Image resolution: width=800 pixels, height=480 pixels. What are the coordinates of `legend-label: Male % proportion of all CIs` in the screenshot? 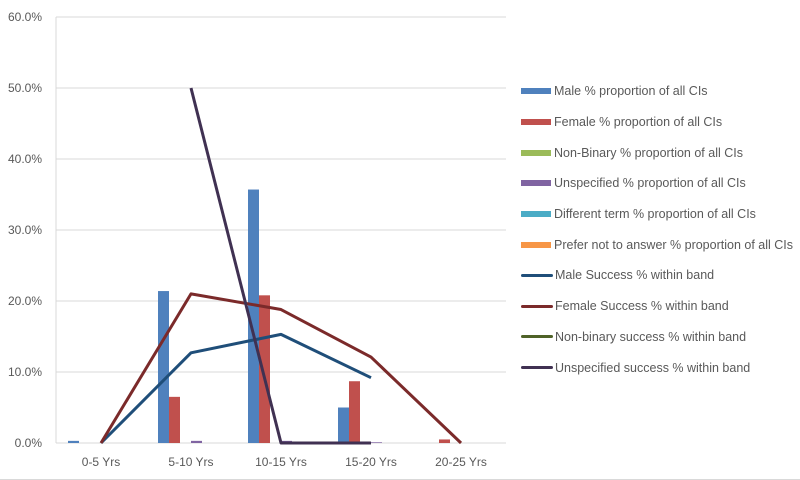 It's located at (631, 91).